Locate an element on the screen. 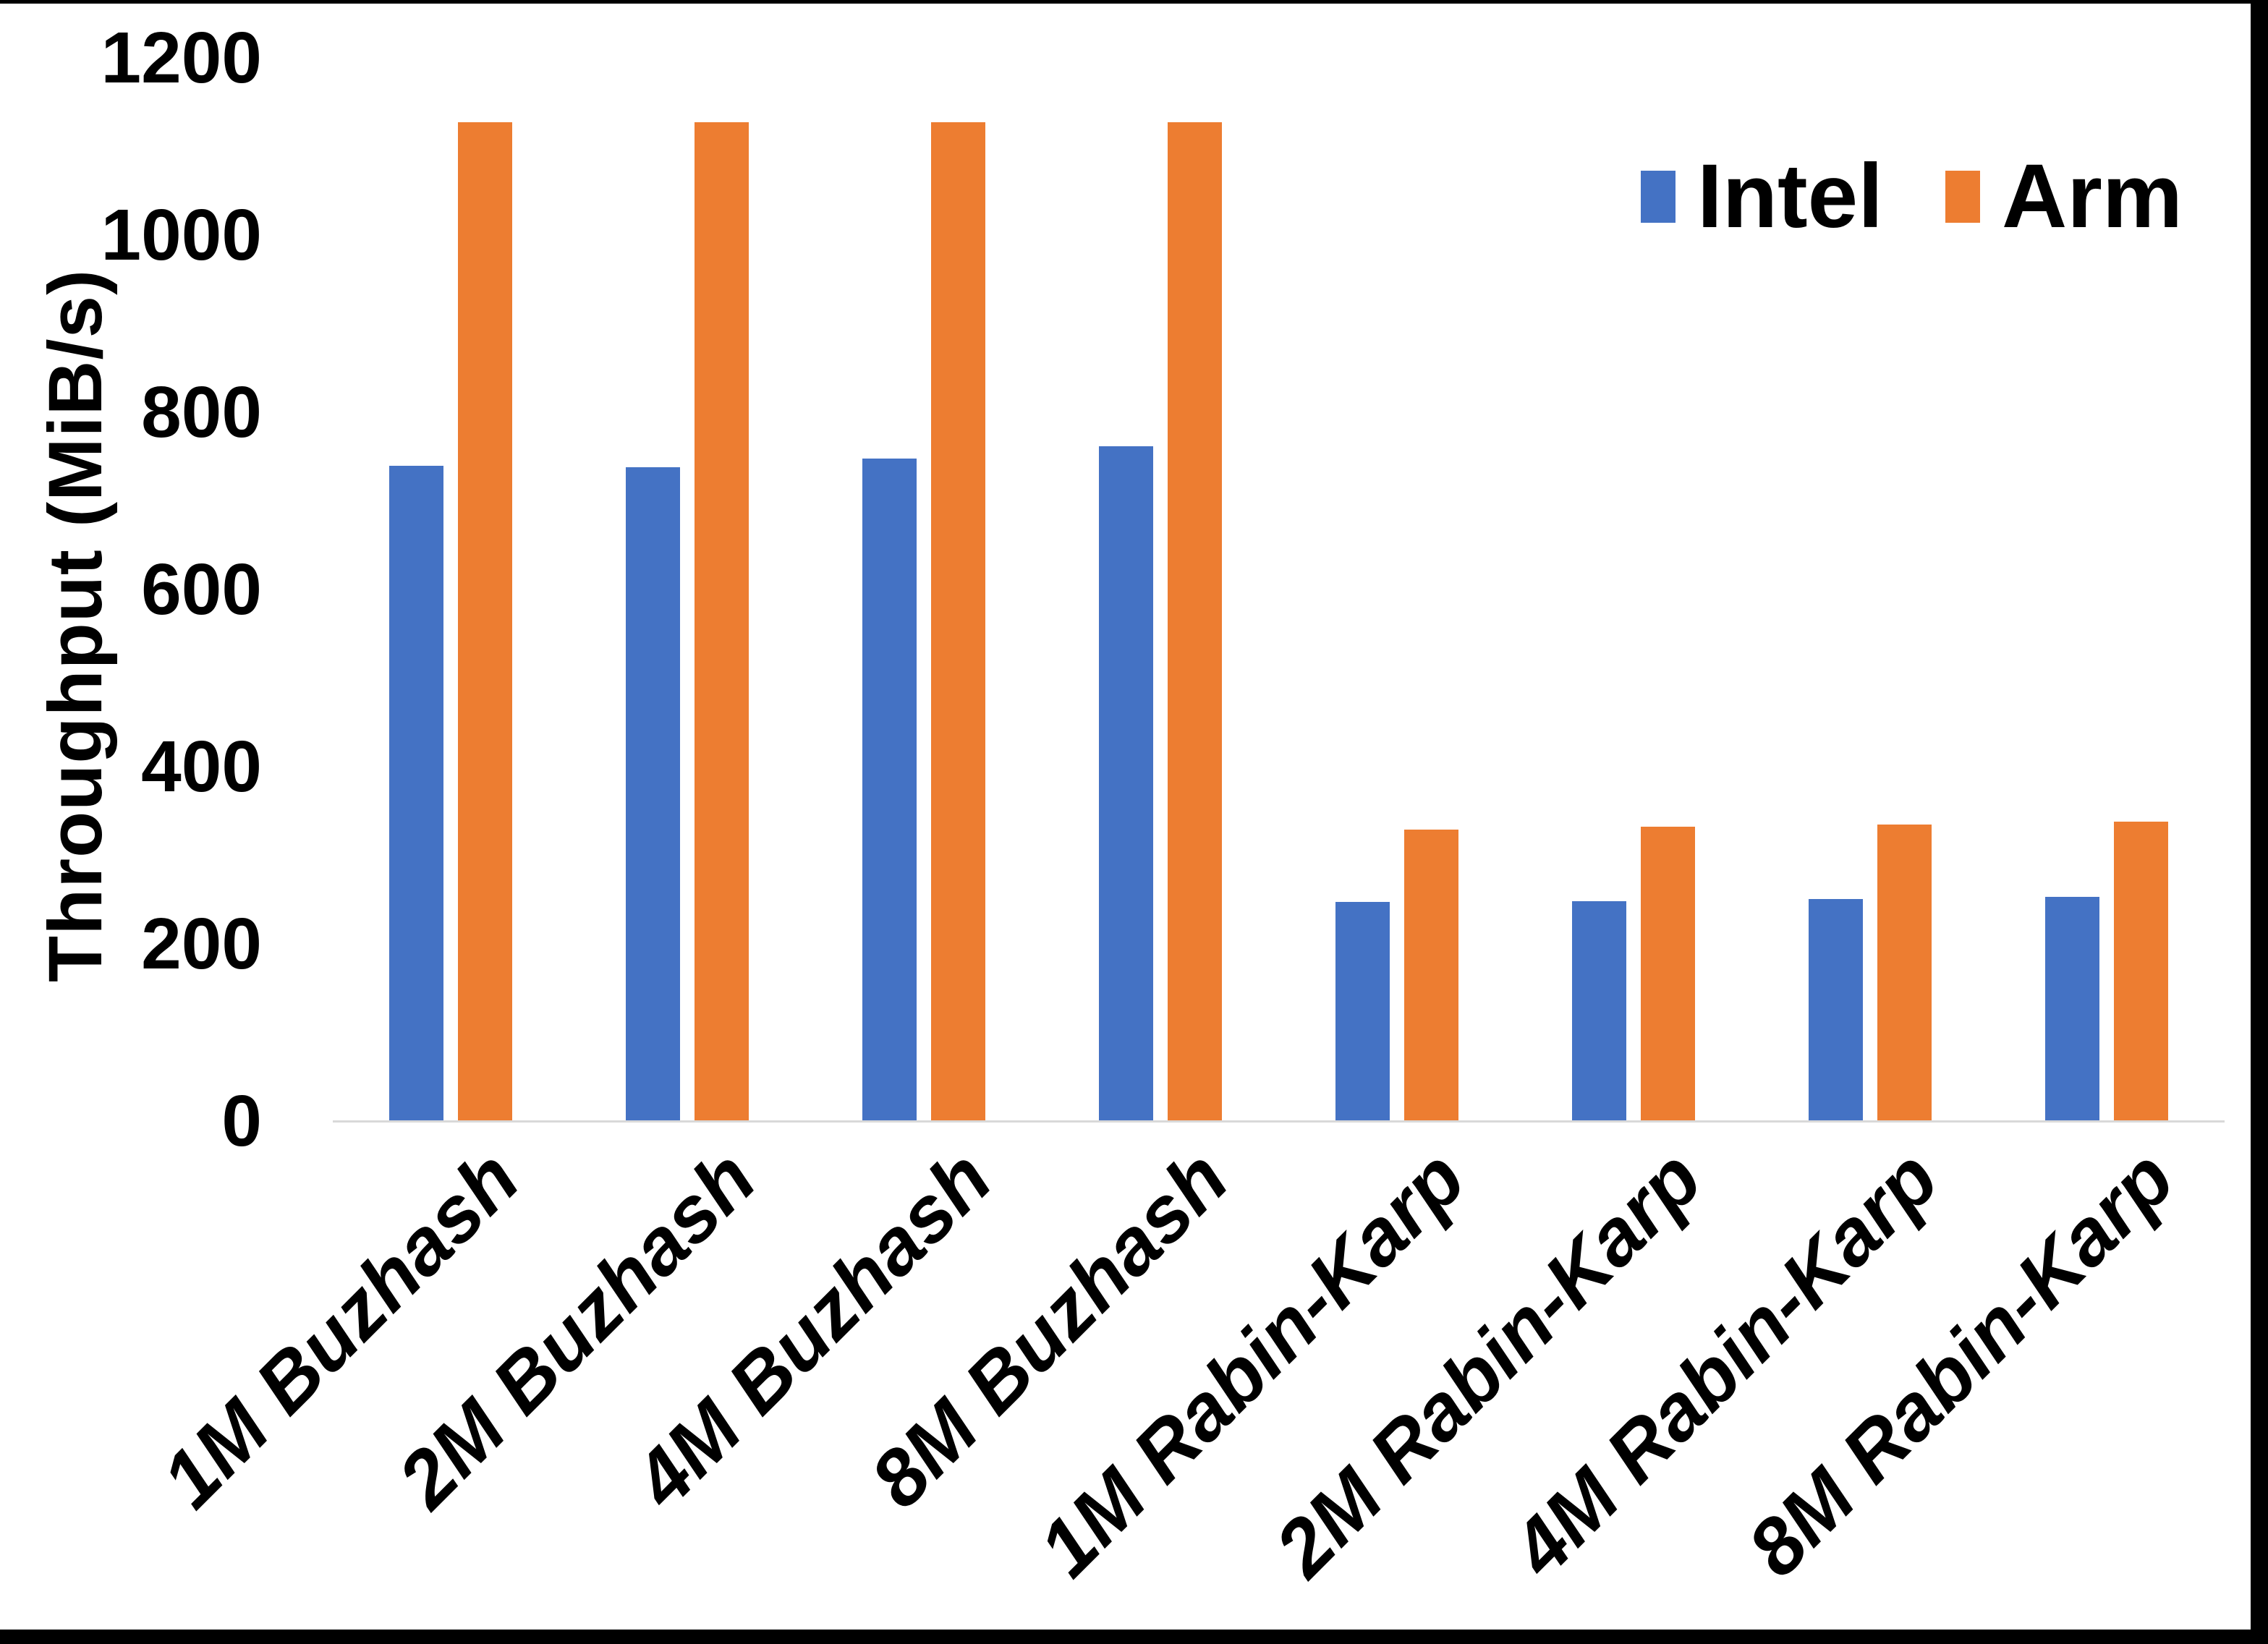  bar-group-2m-rabin-karp is located at coordinates (1633, 589).